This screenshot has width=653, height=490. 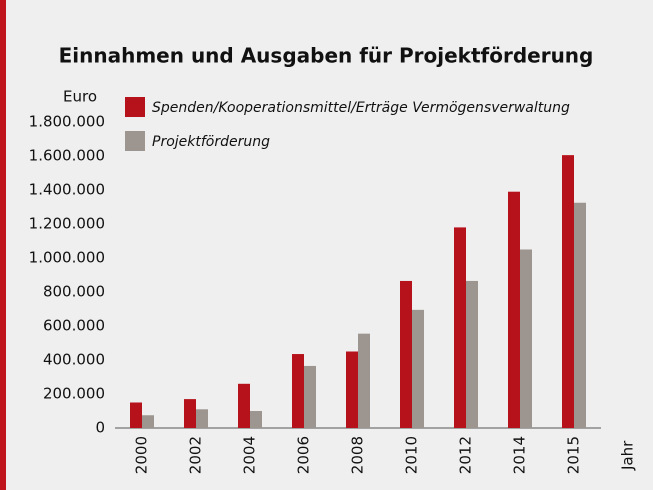 What do you see at coordinates (142, 455) in the screenshot?
I see `x-tick-label: 2000` at bounding box center [142, 455].